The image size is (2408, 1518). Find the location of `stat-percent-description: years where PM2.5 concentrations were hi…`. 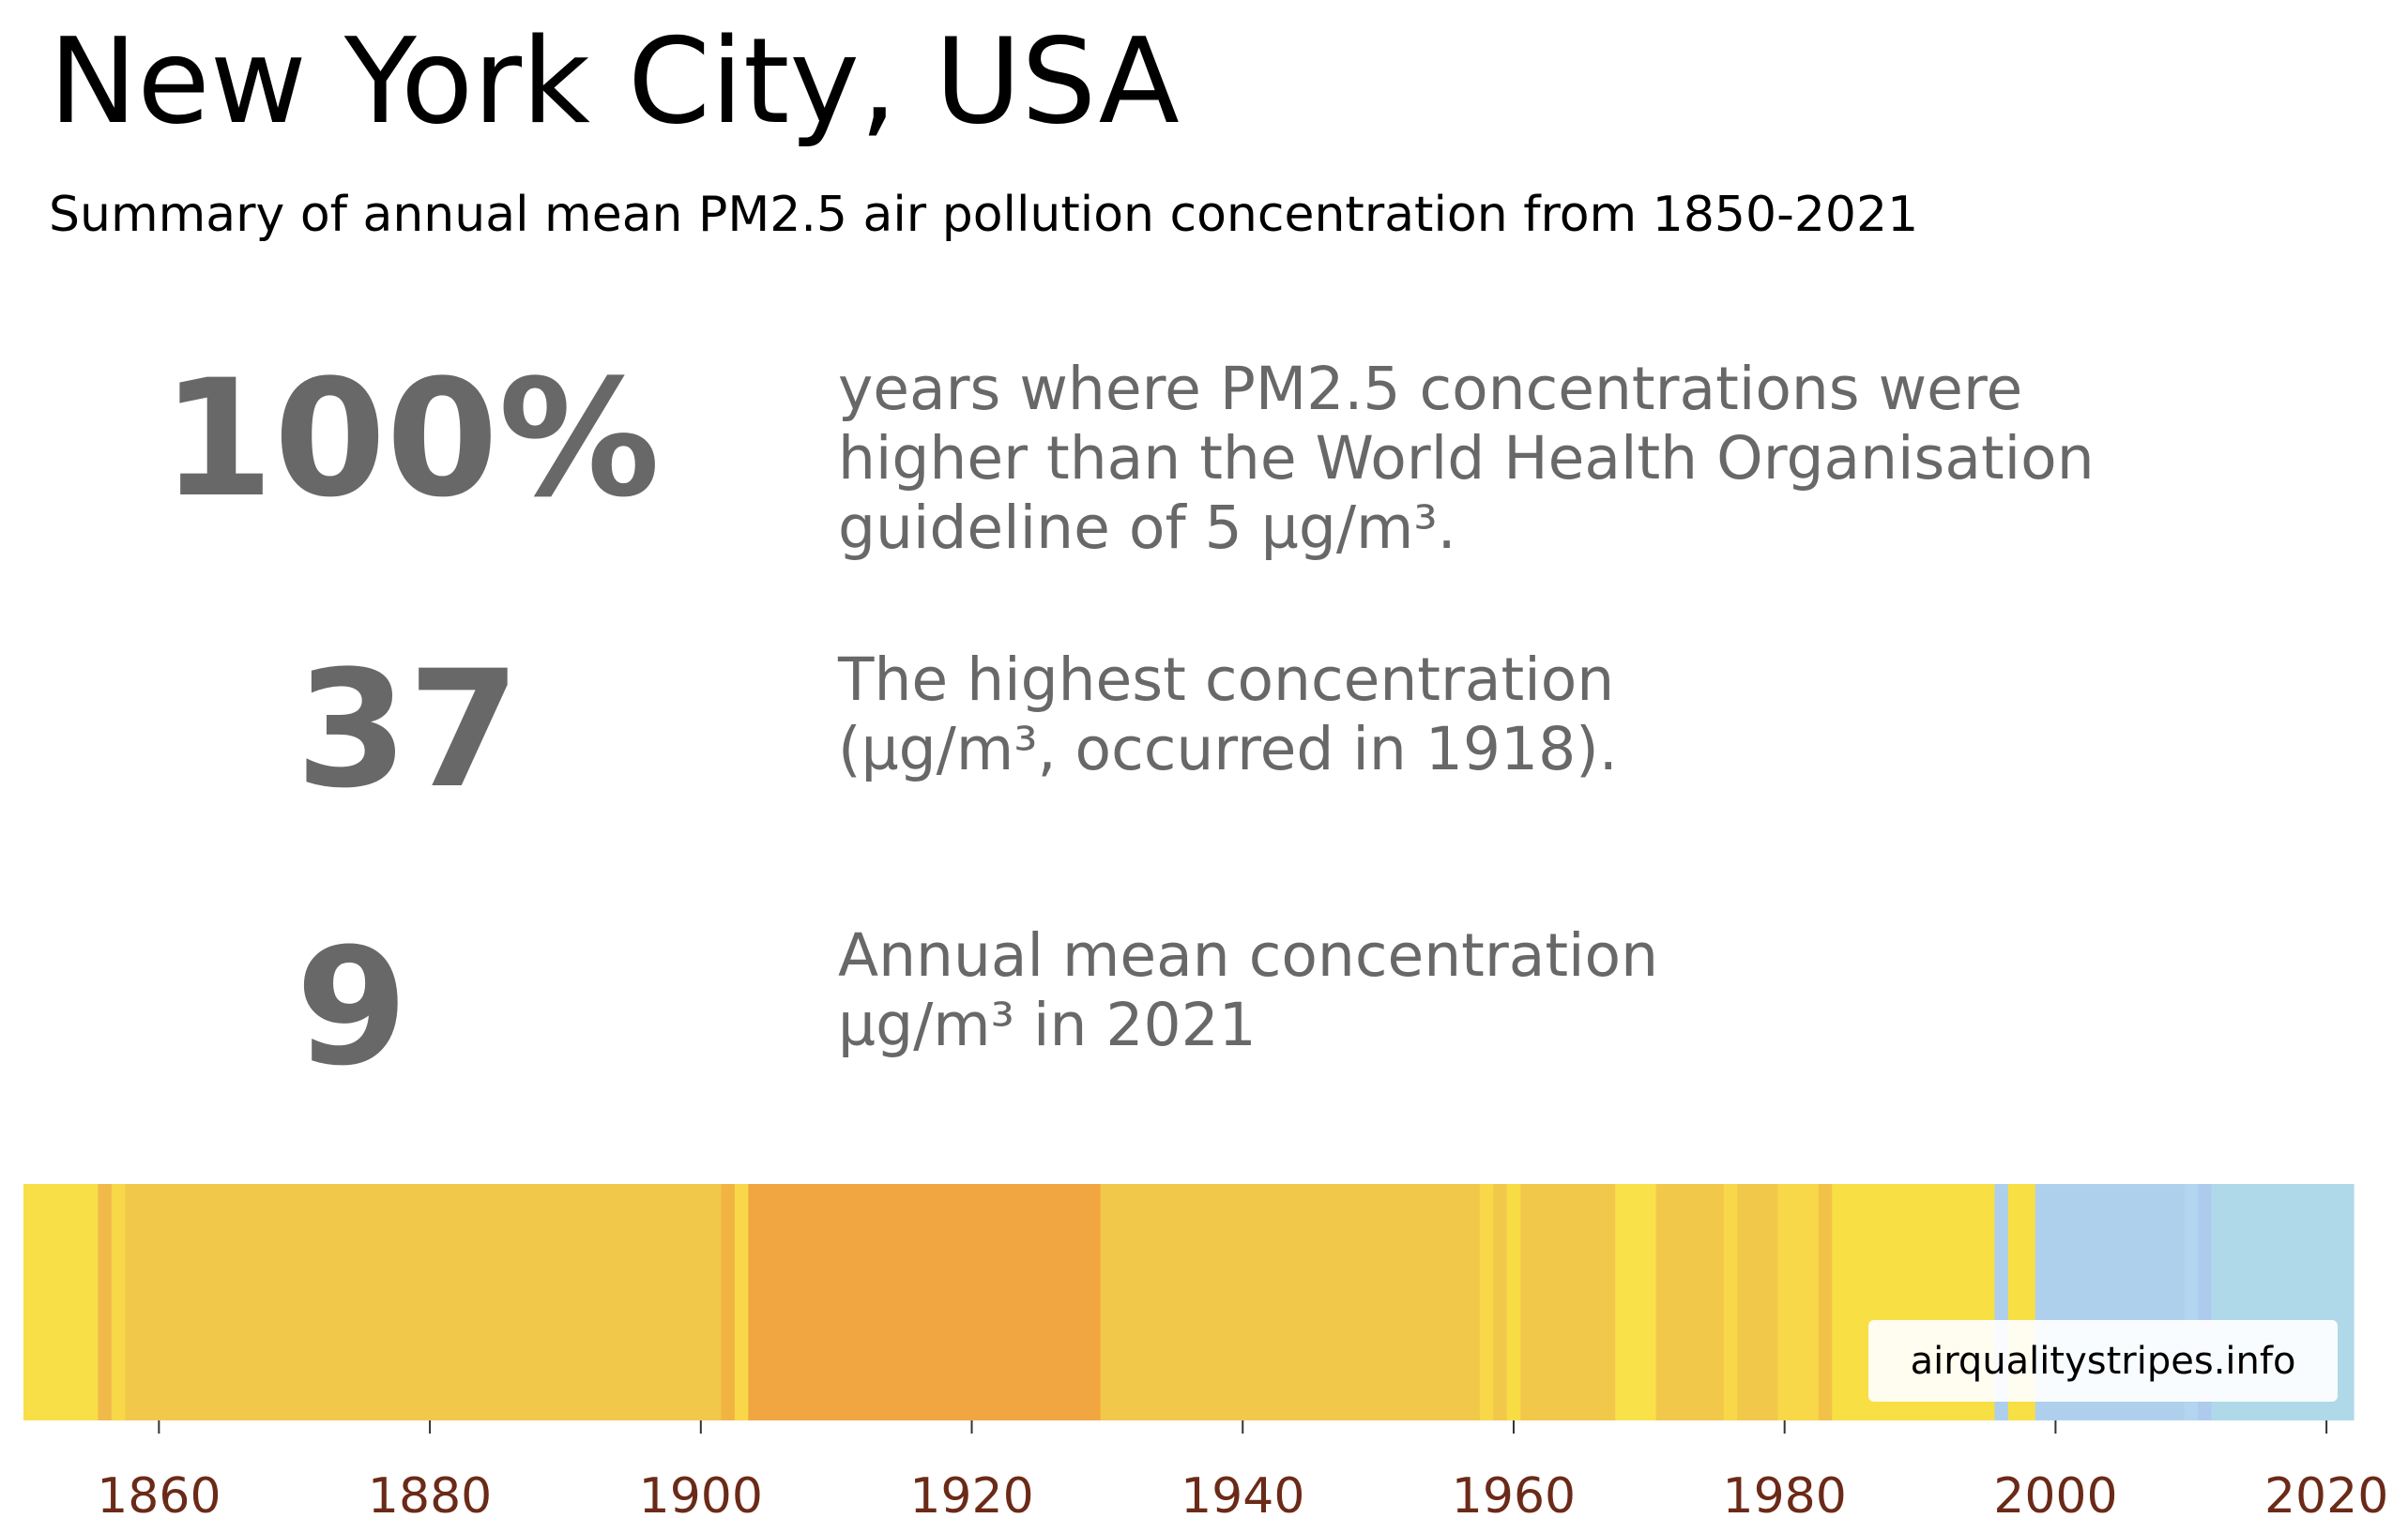

stat-percent-description: years where PM2.5 concentrations were hi… is located at coordinates (1466, 459).